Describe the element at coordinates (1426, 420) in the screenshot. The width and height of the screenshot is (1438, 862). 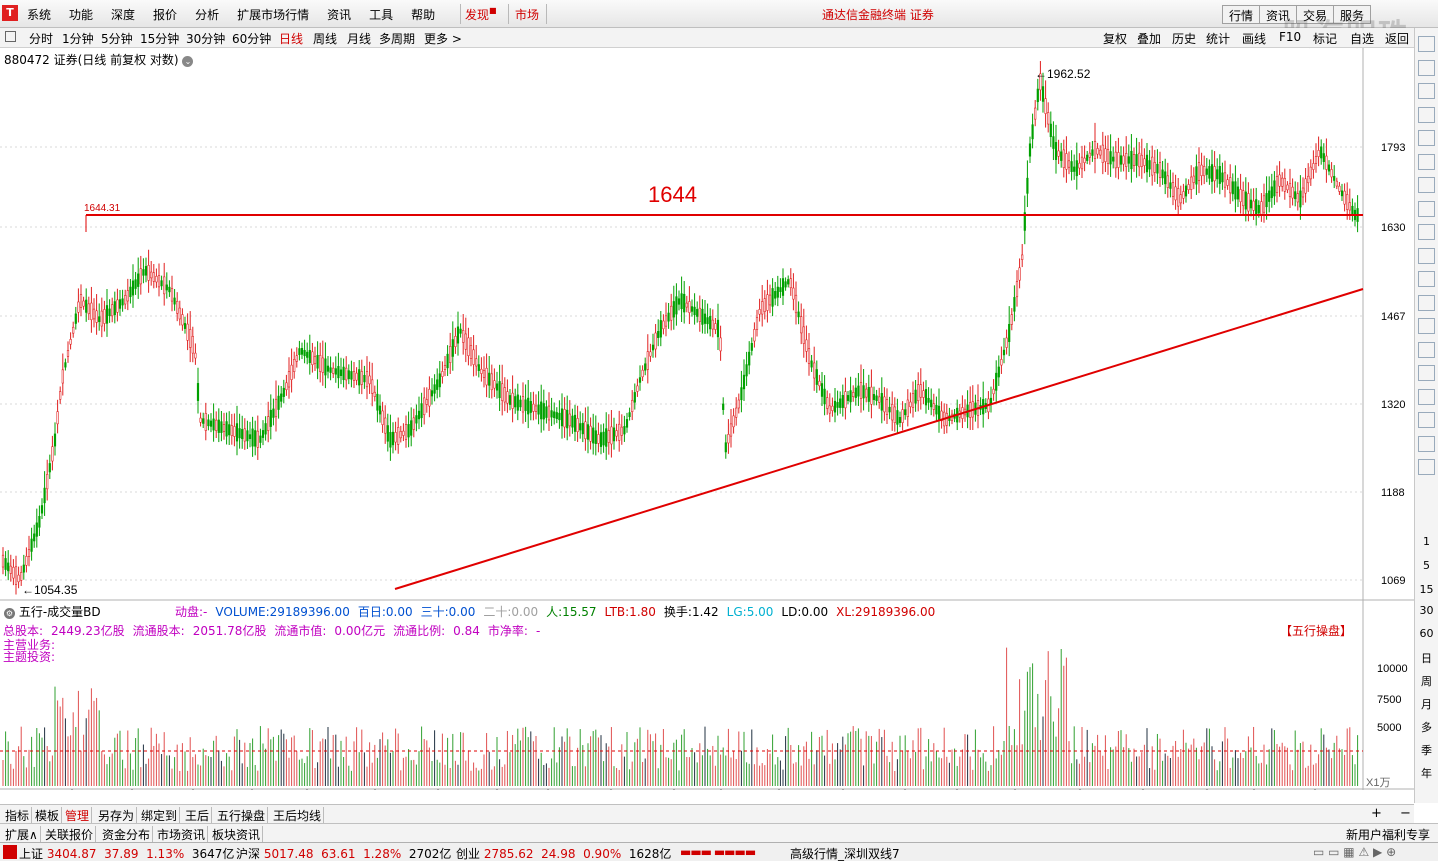
I see `pencil-icon` at that location.